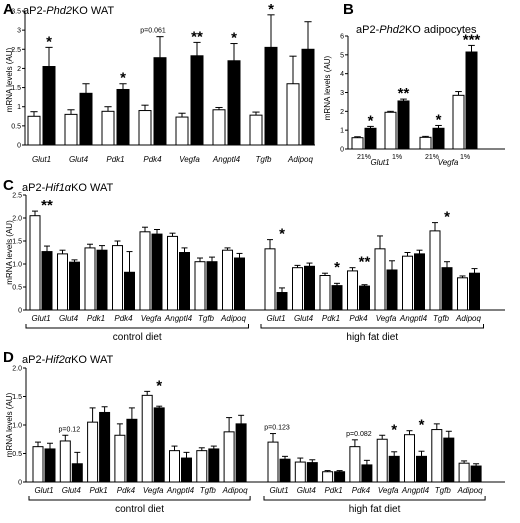 This screenshot has height=523, width=520. Describe the element at coordinates (69, 318) in the screenshot. I see `category-label: Glut4` at that location.